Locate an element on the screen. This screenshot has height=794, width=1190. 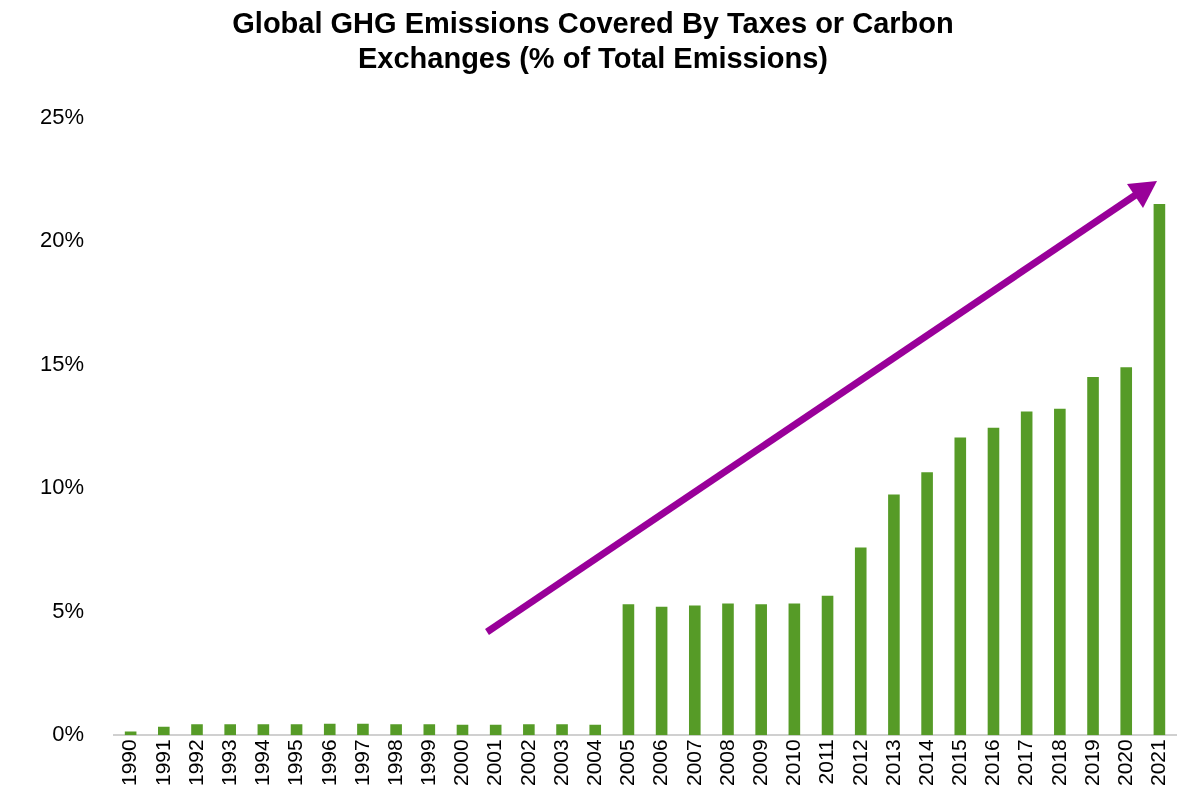
x-tick-label: 2008 is located at coordinates (726, 762).